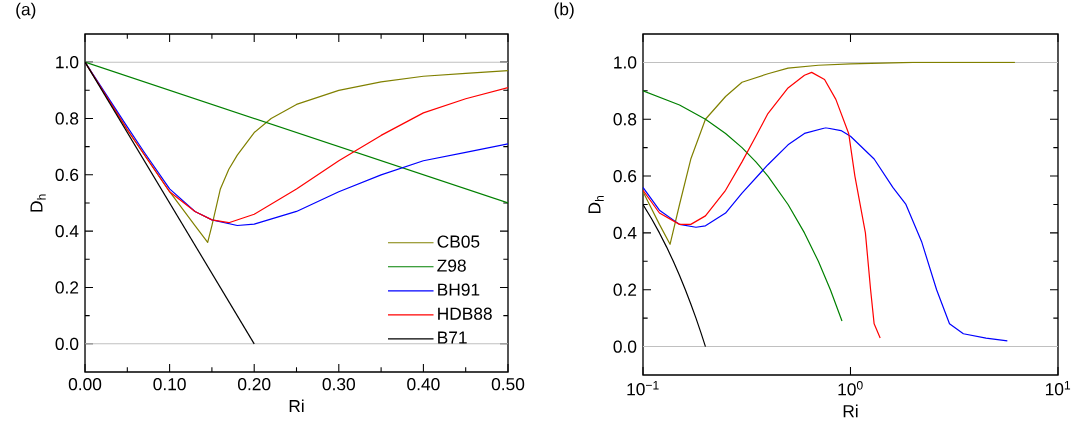  Describe the element at coordinates (564, 10) in the screenshot. I see `chart-title: (b)` at that location.